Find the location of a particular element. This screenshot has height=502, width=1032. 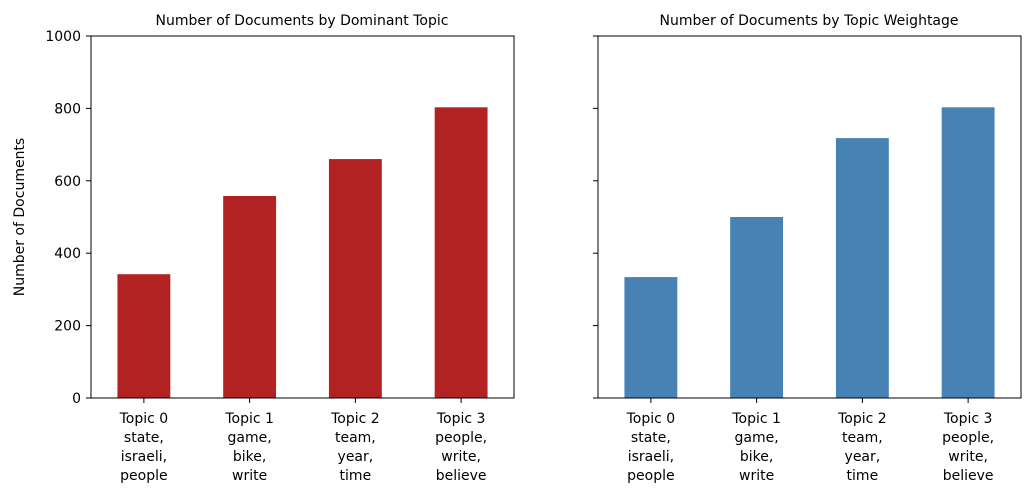

y-axis-label: Number of Documents is located at coordinates (20, 217).